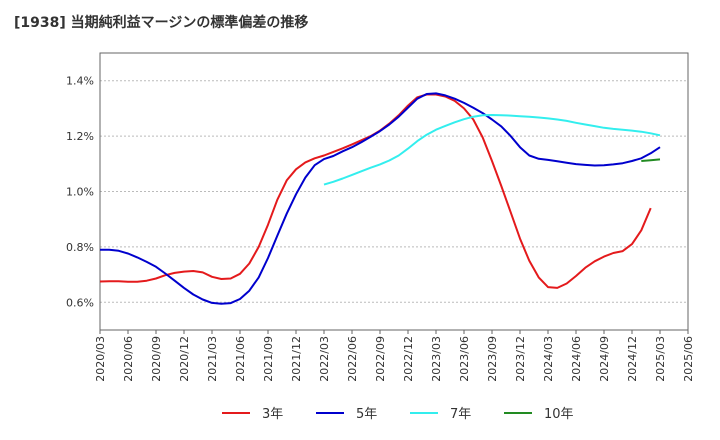 This screenshot has height=440, width=720. Describe the element at coordinates (324, 359) in the screenshot. I see `x-tick-label: 2022/03` at that location.